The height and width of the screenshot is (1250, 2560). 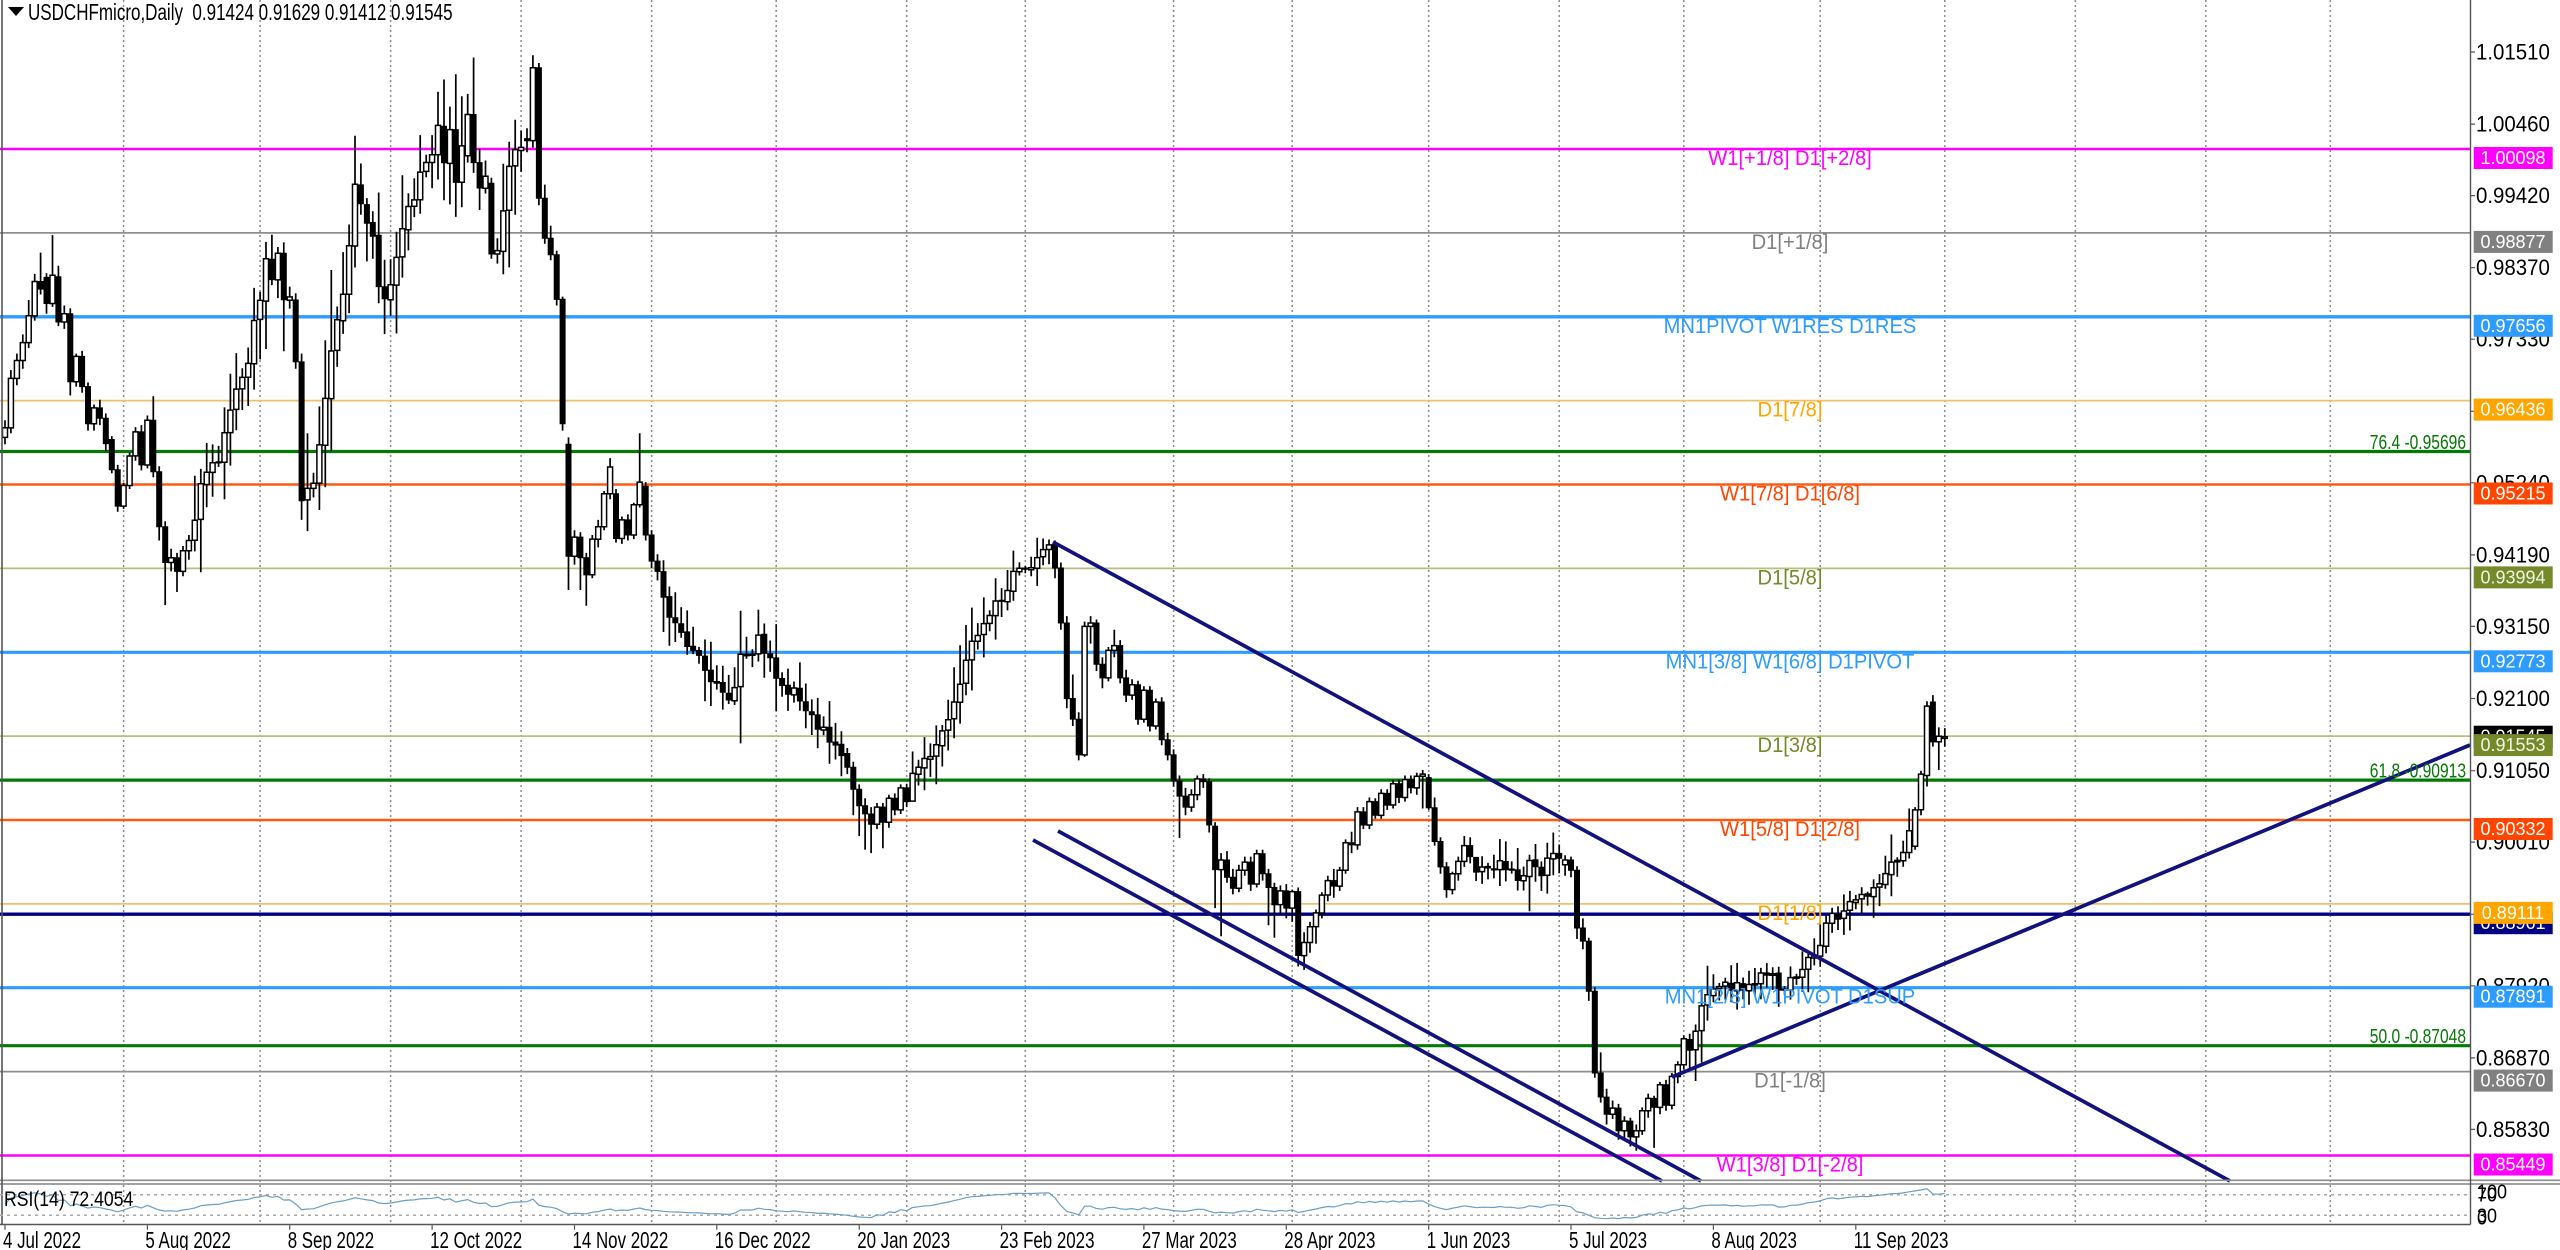 I want to click on svg-text: D1[5/8], so click(x=1790, y=577).